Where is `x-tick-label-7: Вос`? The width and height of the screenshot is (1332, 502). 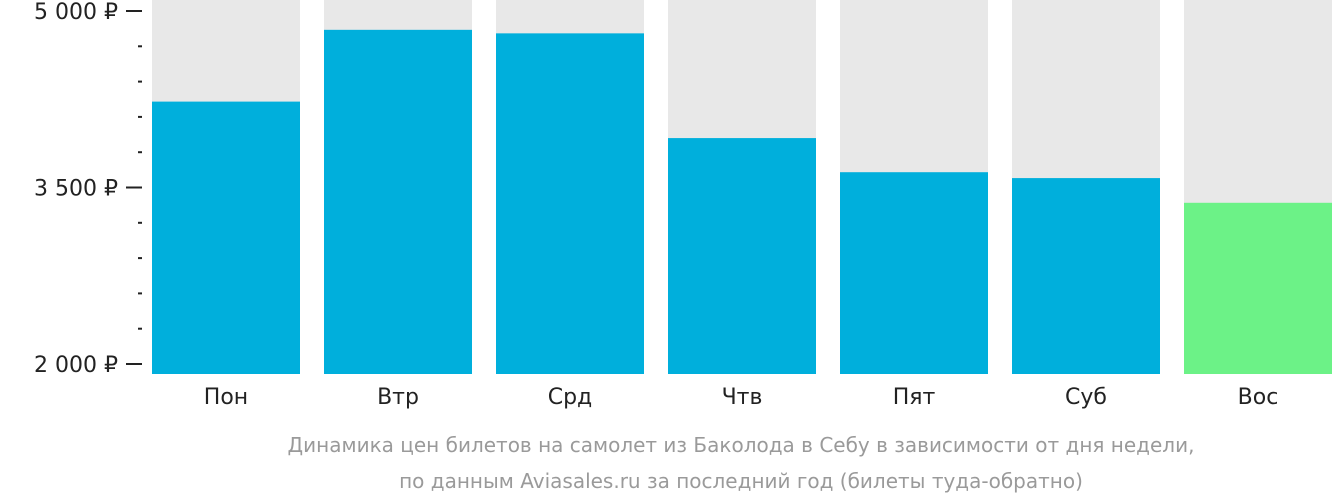 x-tick-label-7: Вос is located at coordinates (1258, 397).